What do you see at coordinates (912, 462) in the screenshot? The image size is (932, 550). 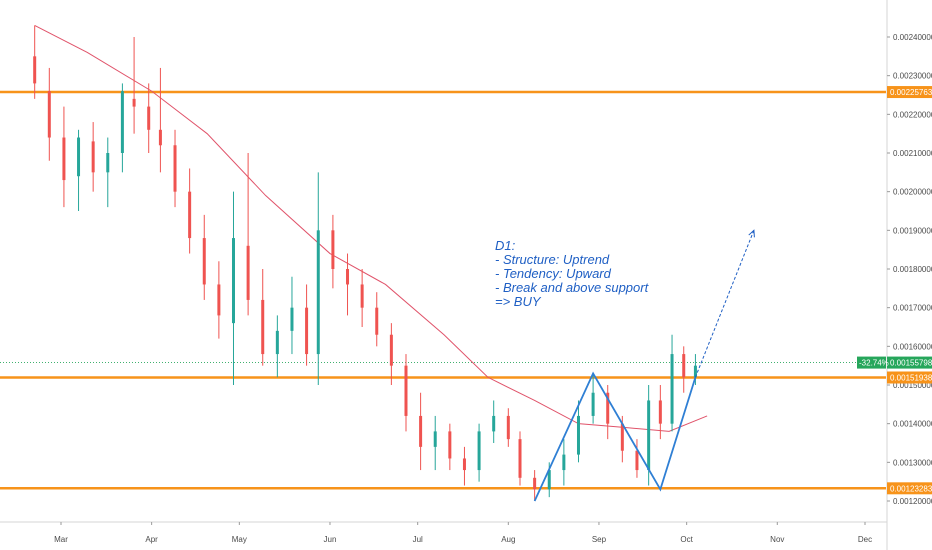 I see `price-tick-label-1: 0.00130000` at bounding box center [912, 462].